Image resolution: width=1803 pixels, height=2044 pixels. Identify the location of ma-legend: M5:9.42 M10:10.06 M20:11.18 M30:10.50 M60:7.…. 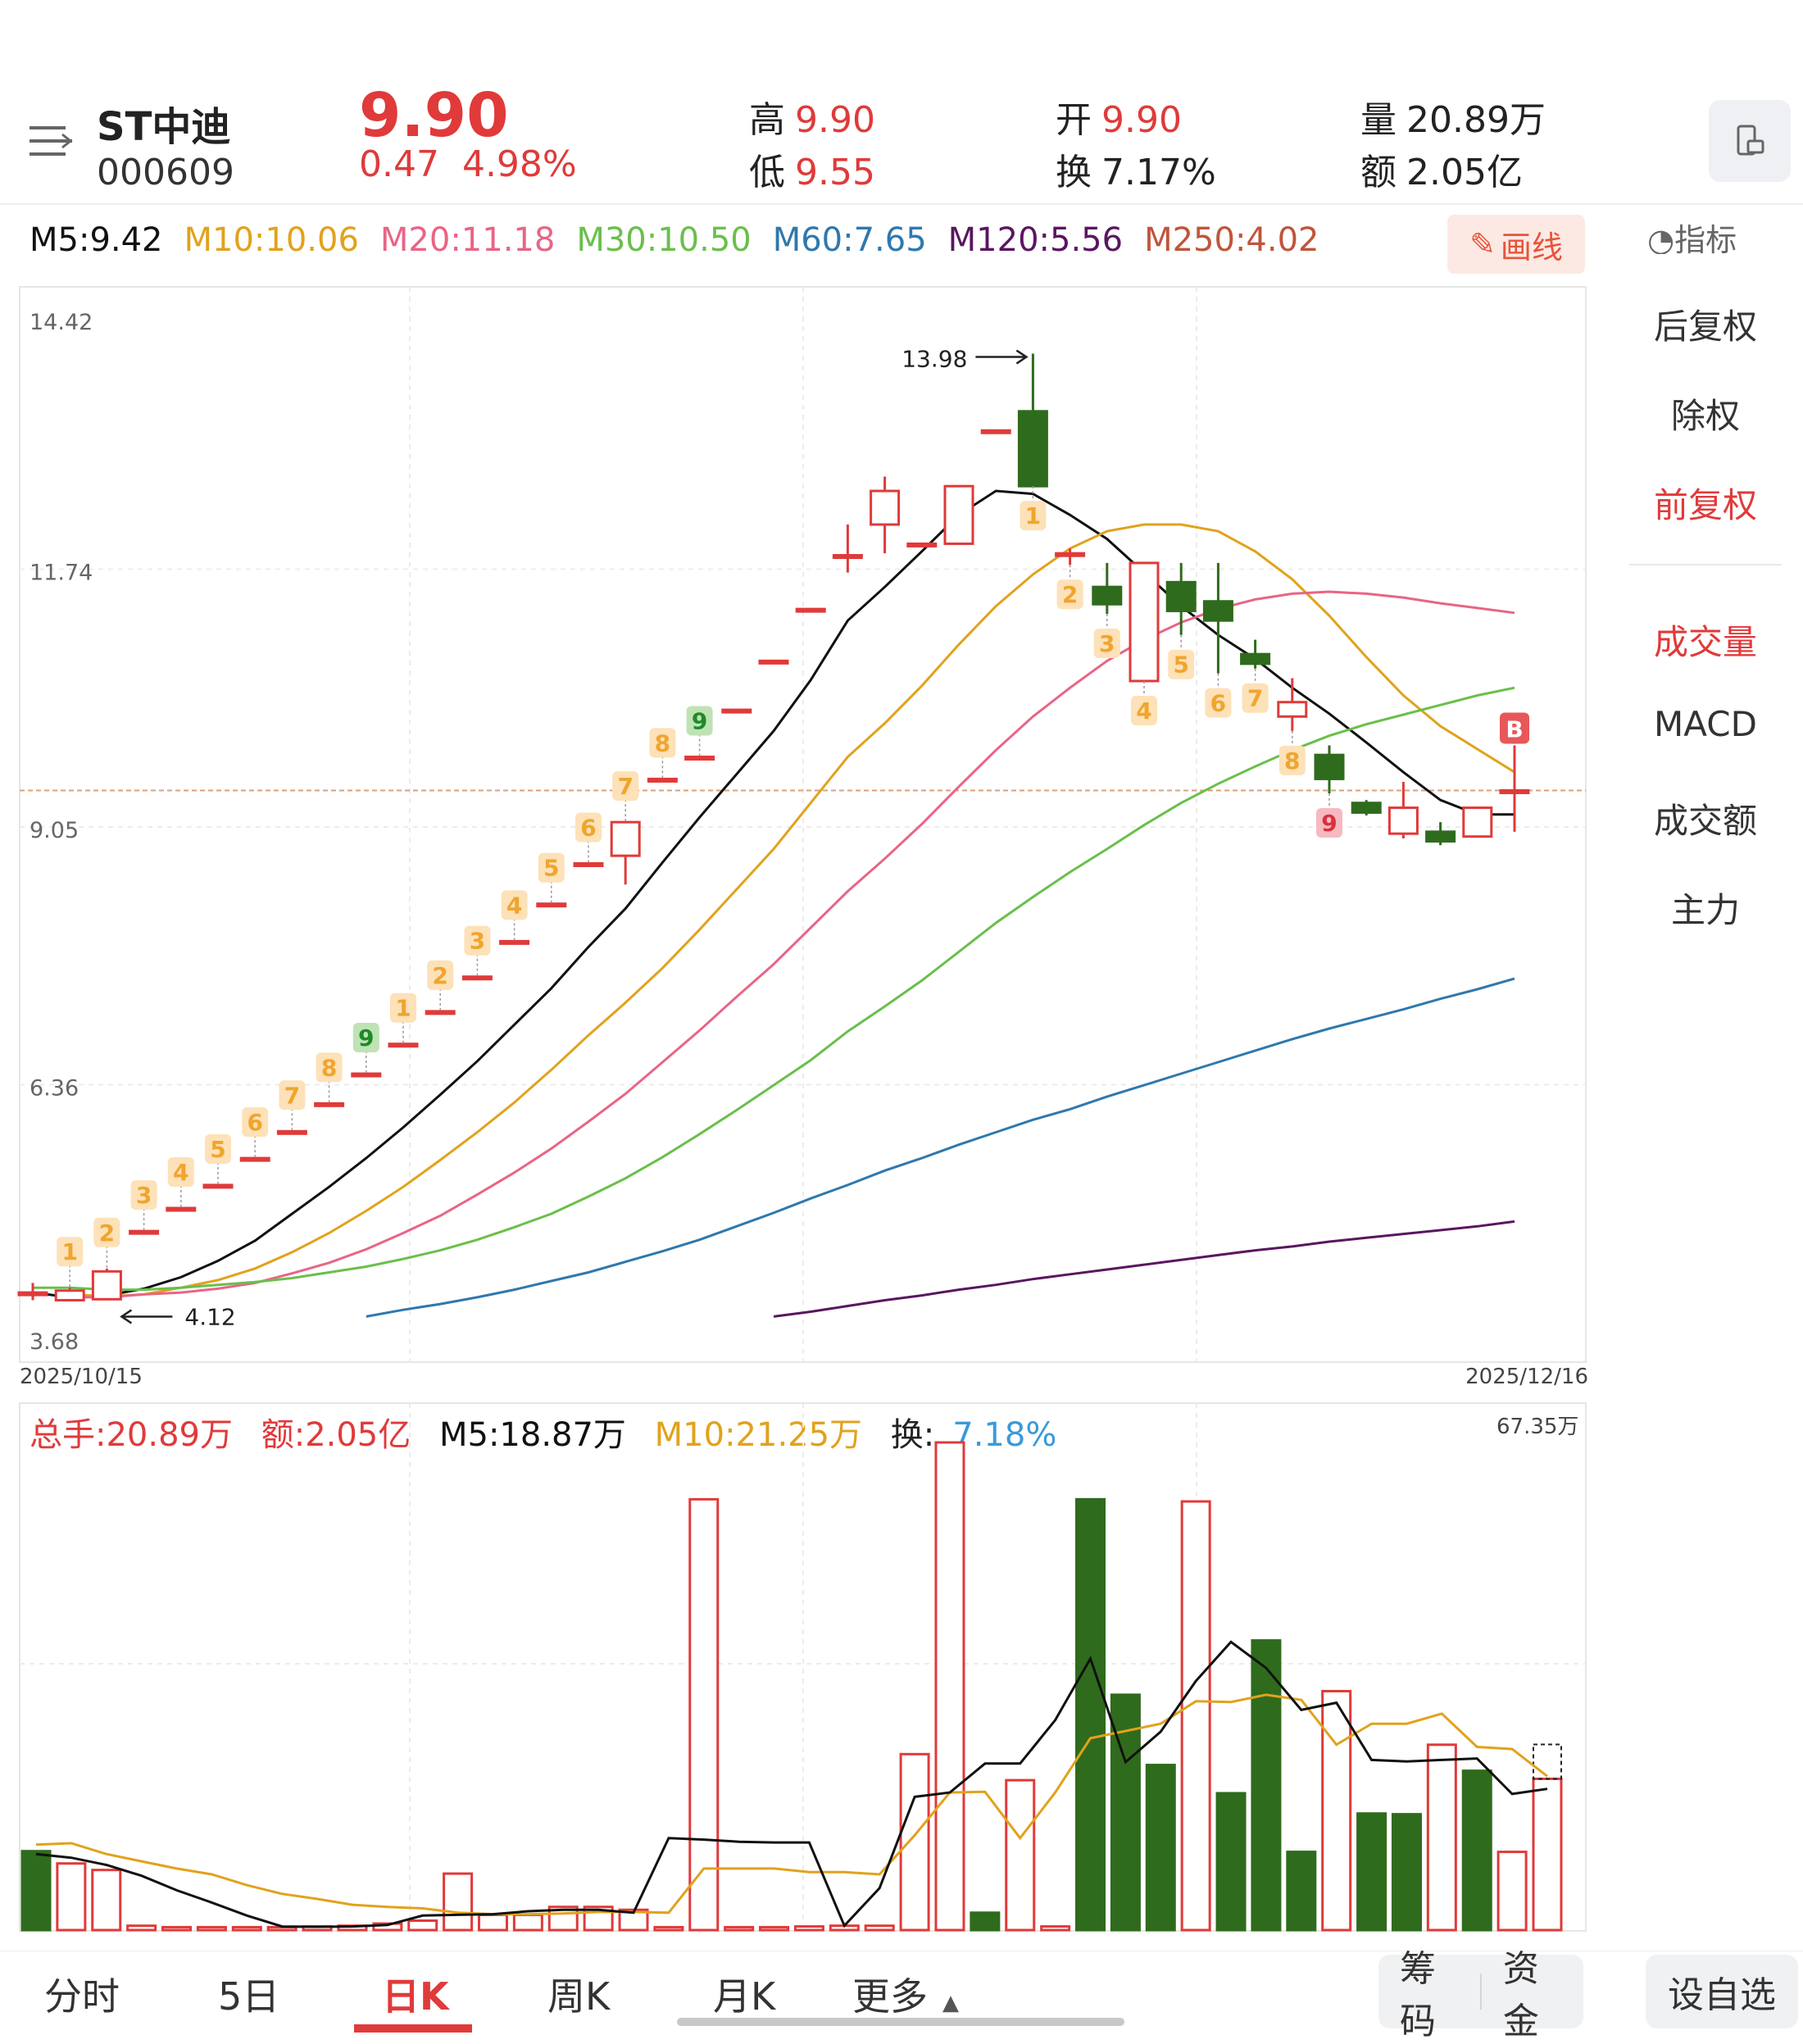
(685, 240).